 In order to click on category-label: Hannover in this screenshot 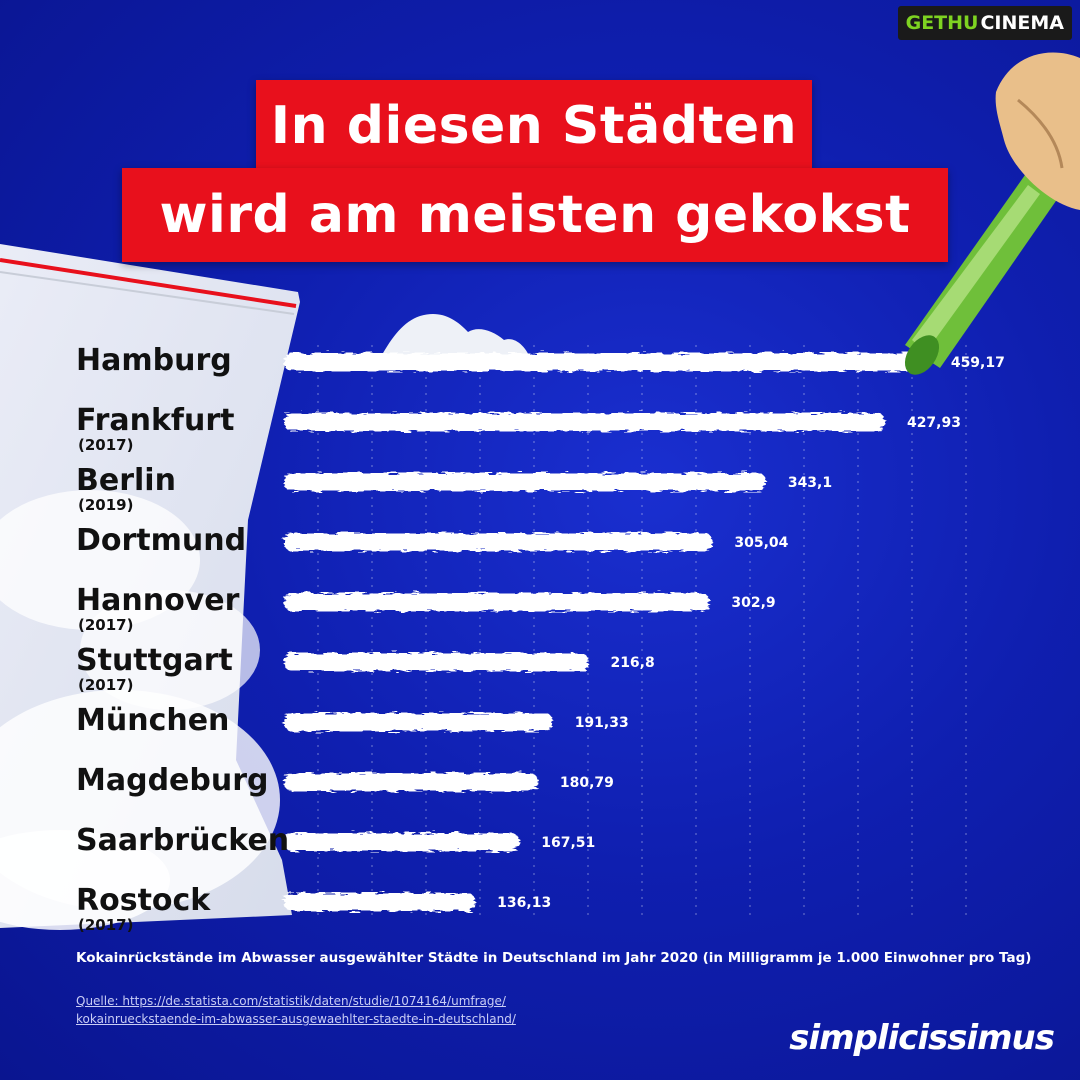, I will do `click(158, 600)`.